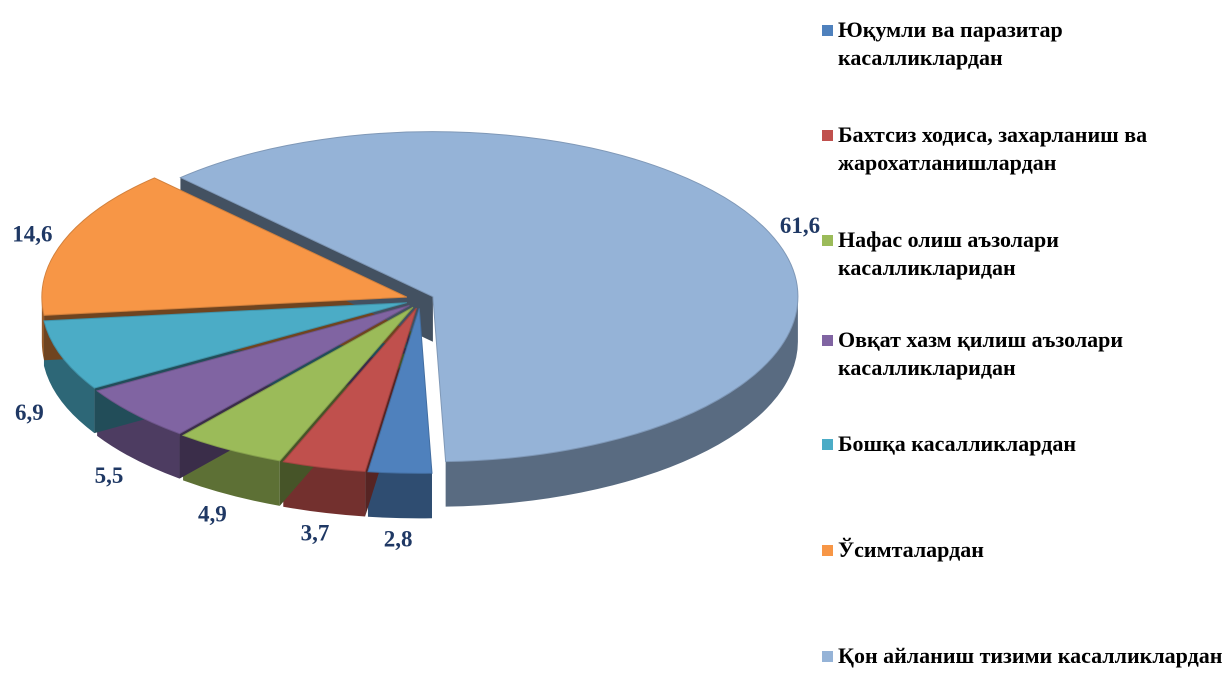 The height and width of the screenshot is (694, 1229). Describe the element at coordinates (948, 253) in the screenshot. I see `legend-label: Нафас олиш аъзолари касалликларидан` at that location.